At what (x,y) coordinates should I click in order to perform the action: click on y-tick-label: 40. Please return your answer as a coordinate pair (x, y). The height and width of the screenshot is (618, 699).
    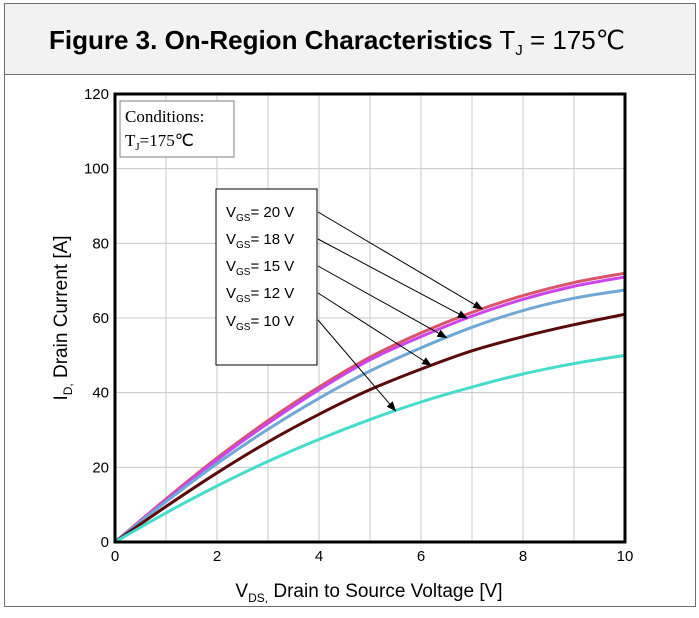
    Looking at the image, I should click on (100, 393).